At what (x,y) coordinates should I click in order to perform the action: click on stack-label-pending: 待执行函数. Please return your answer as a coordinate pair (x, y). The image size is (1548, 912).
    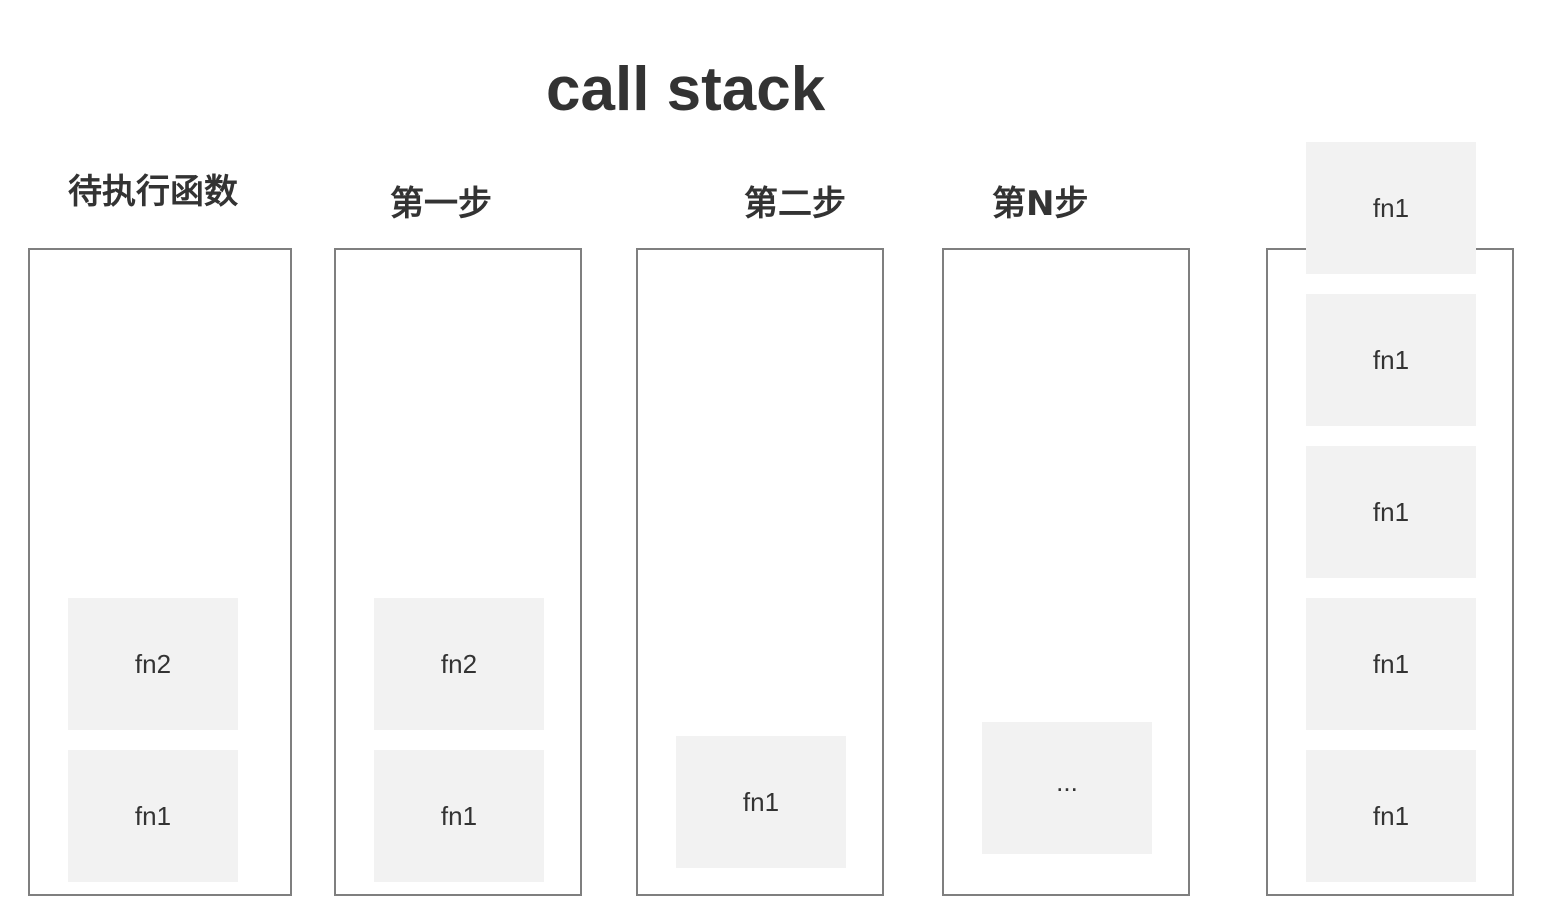
    Looking at the image, I should click on (153, 192).